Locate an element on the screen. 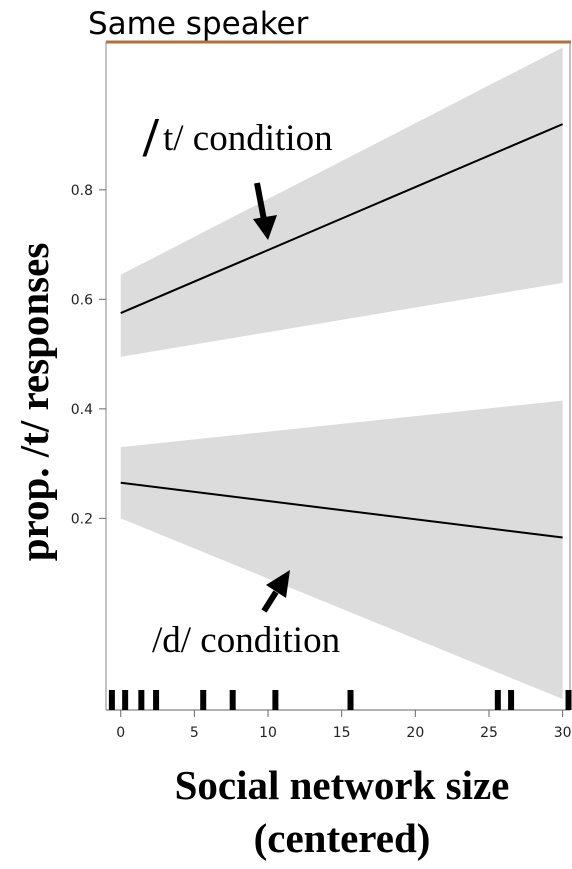 This screenshot has width=572, height=869. series-line-d-condition is located at coordinates (341, 510).